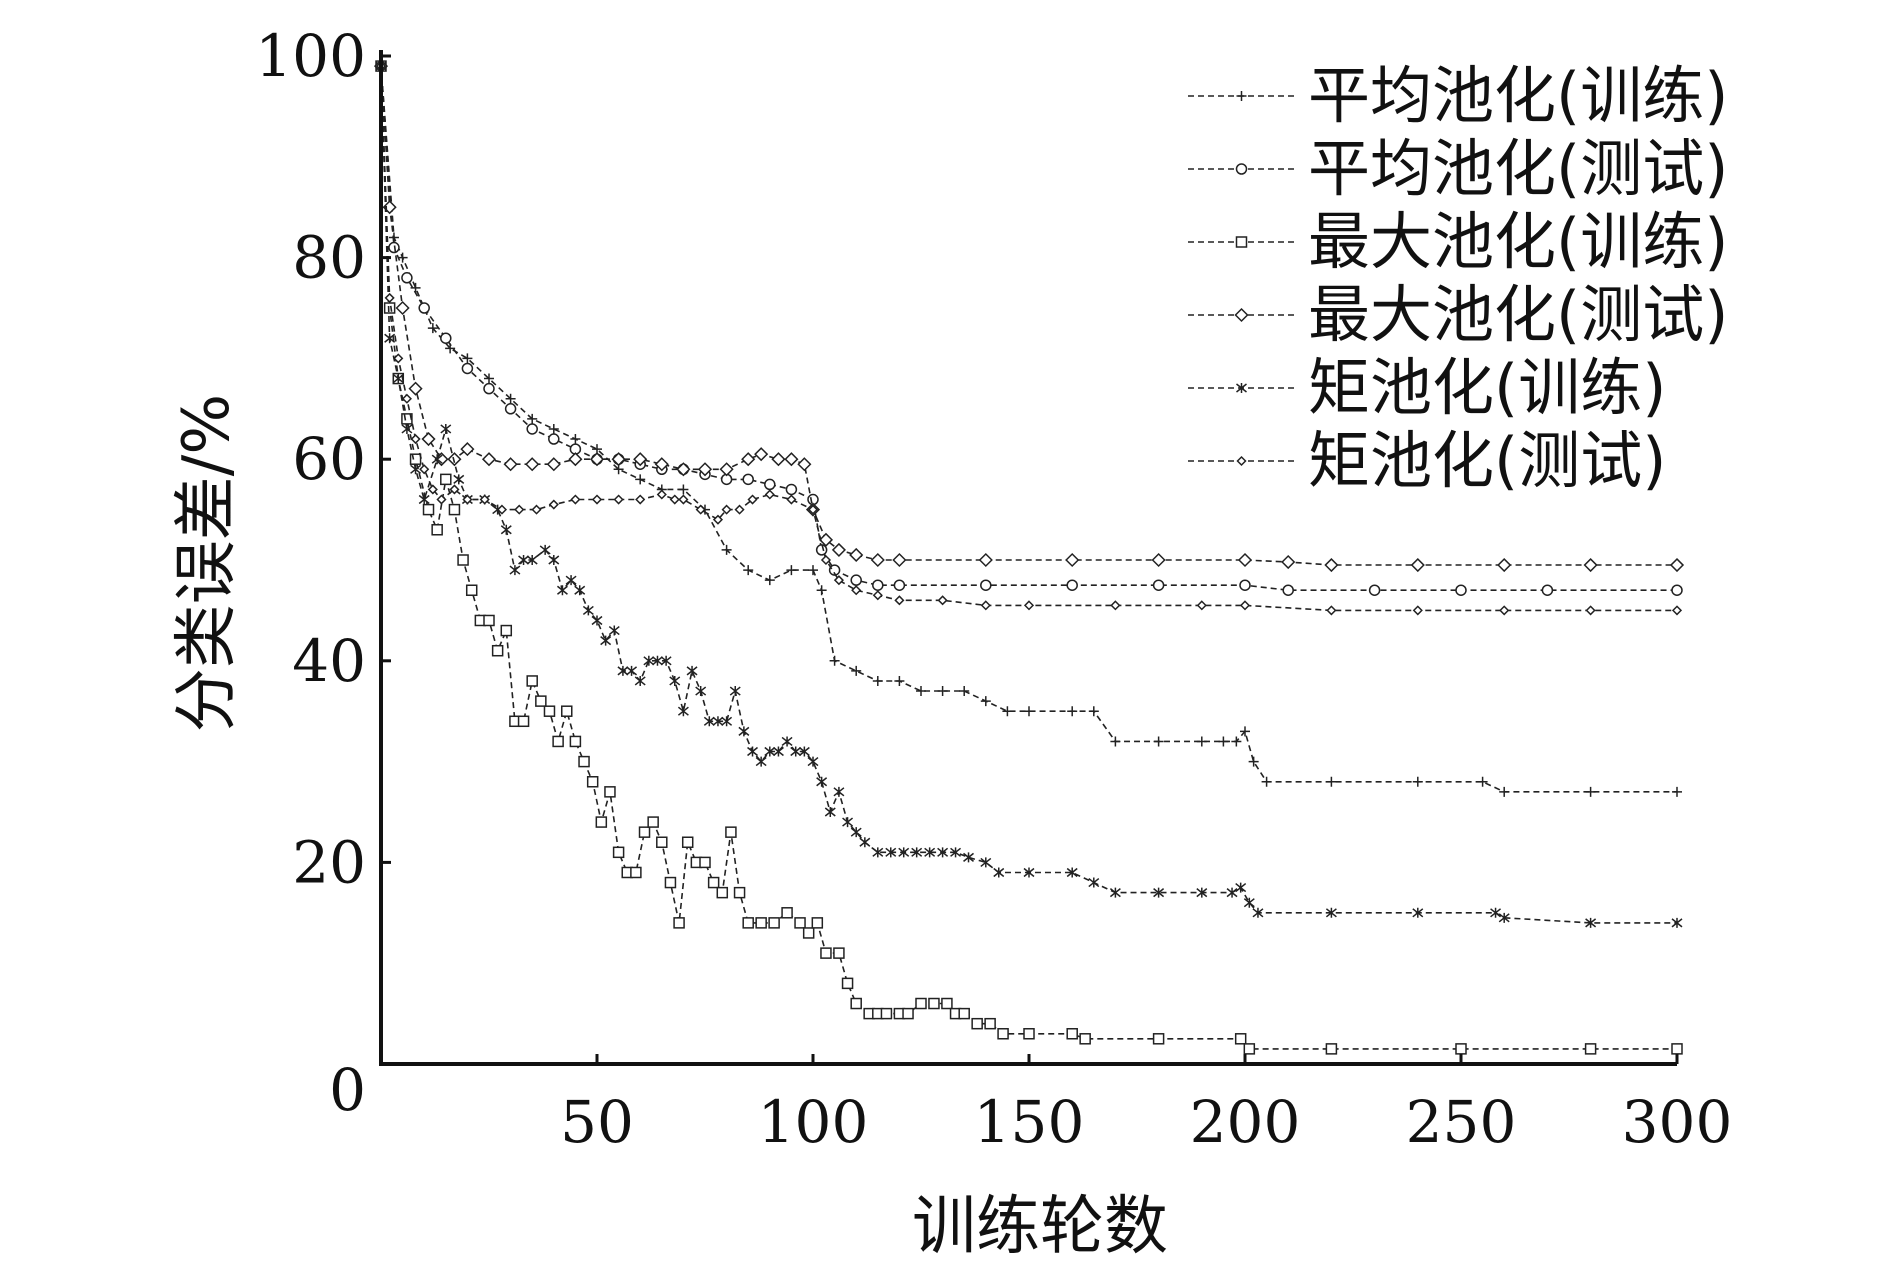  I want to click on x-tick-label: 200, so click(1245, 1122).